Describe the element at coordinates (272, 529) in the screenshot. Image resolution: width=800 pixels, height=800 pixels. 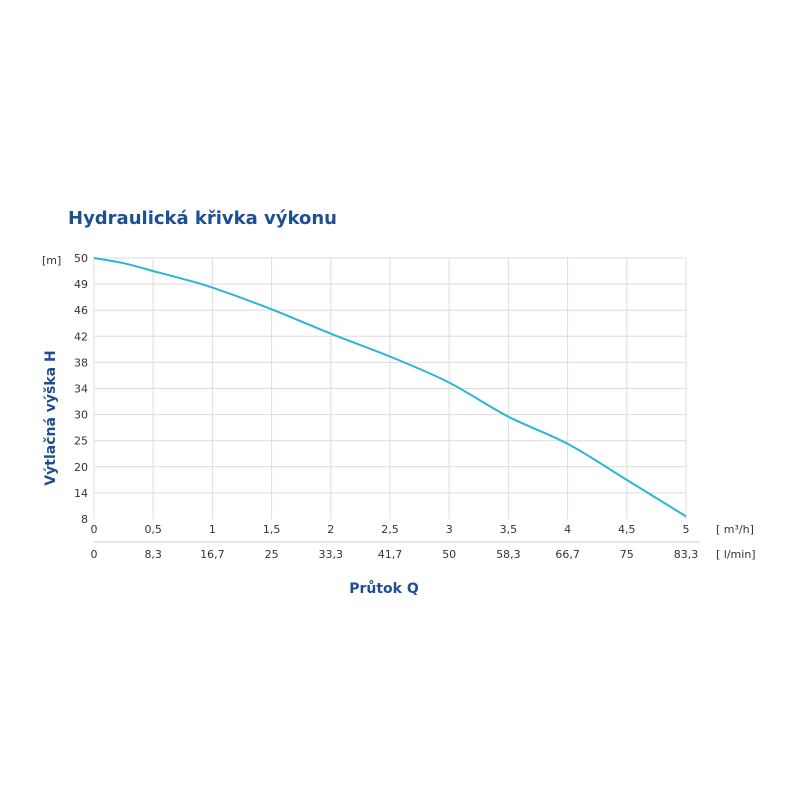
I see `x-tick-label-primary: 1,5` at that location.